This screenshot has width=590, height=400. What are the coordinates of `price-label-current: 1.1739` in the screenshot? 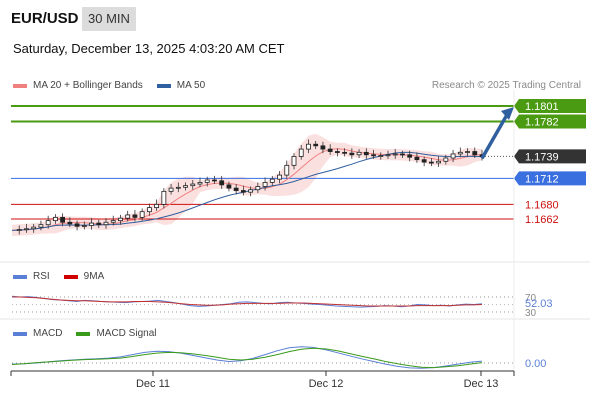 It's located at (550, 156).